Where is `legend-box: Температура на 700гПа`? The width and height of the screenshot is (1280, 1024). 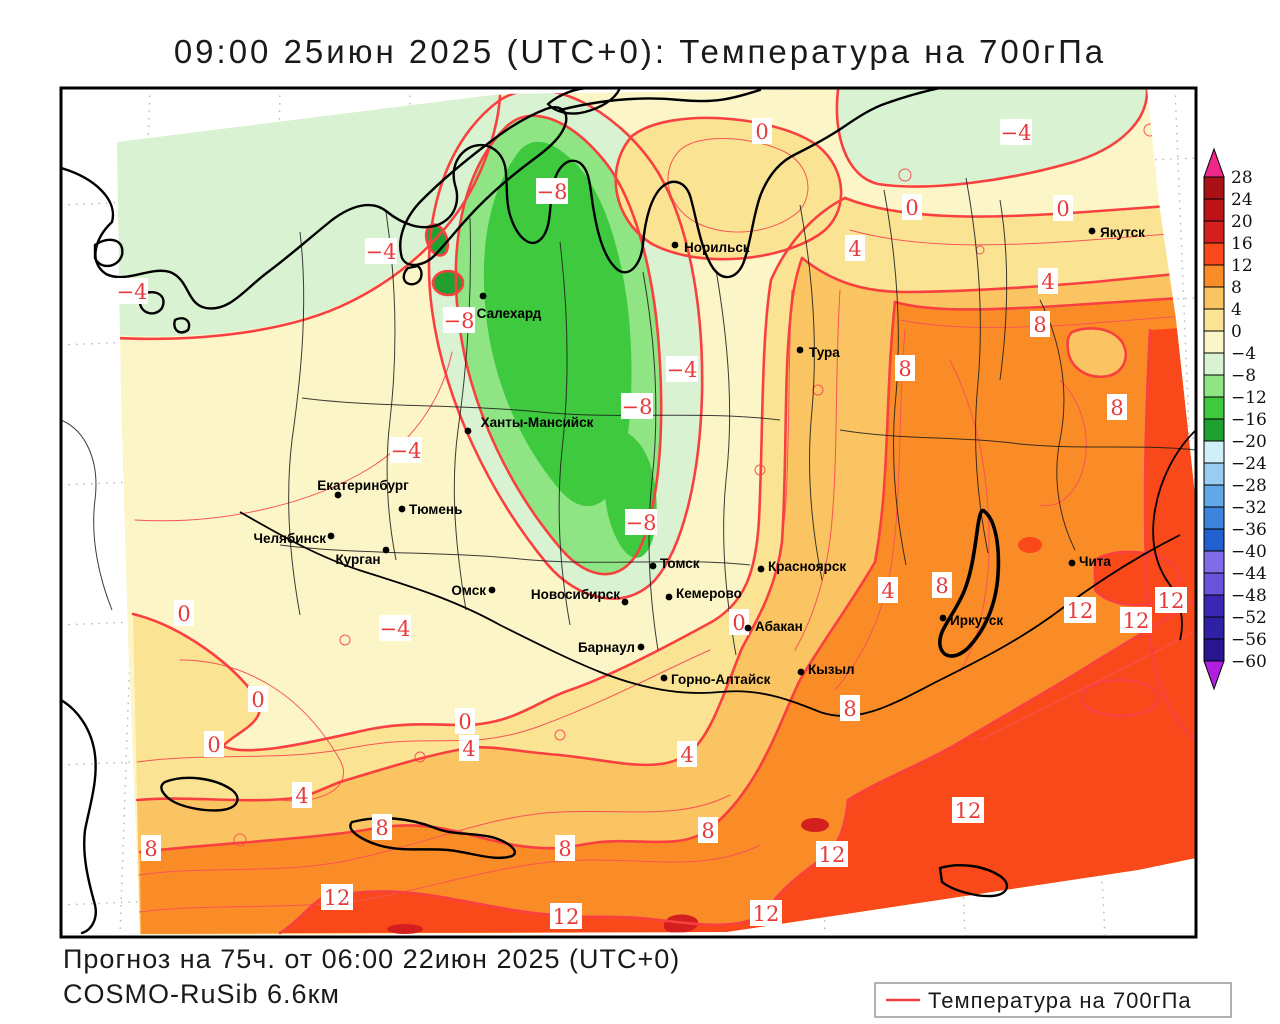
legend-box: Температура на 700гПа is located at coordinates (1053, 1000).